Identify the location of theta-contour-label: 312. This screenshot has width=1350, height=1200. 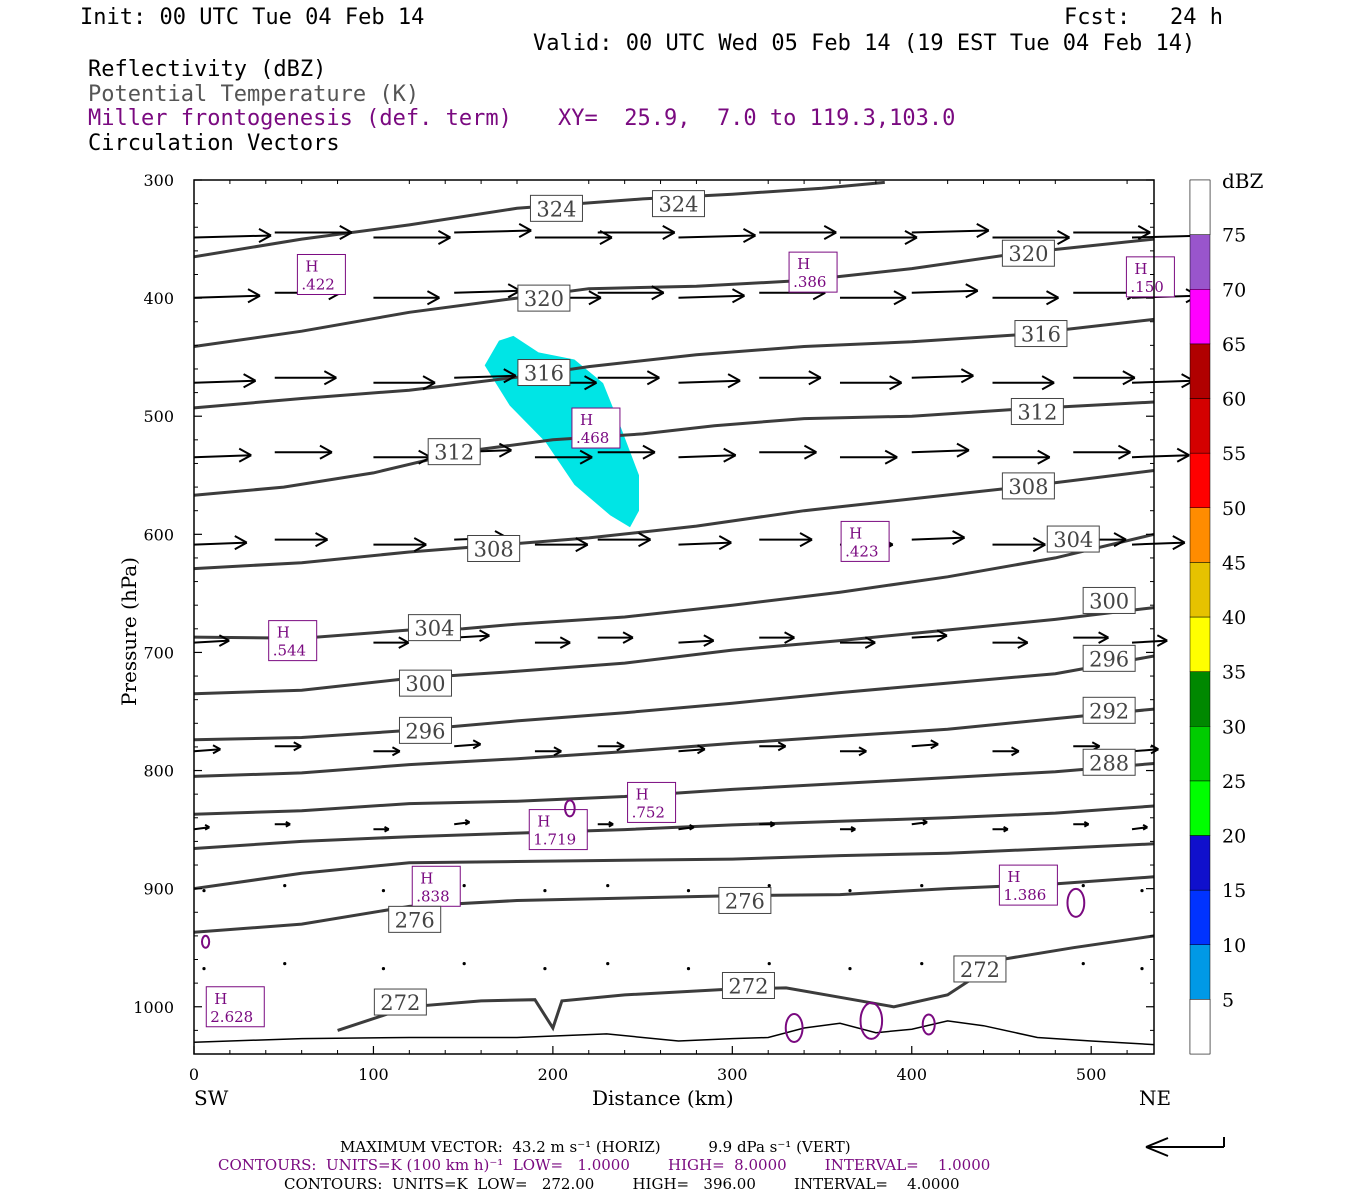
(454, 452).